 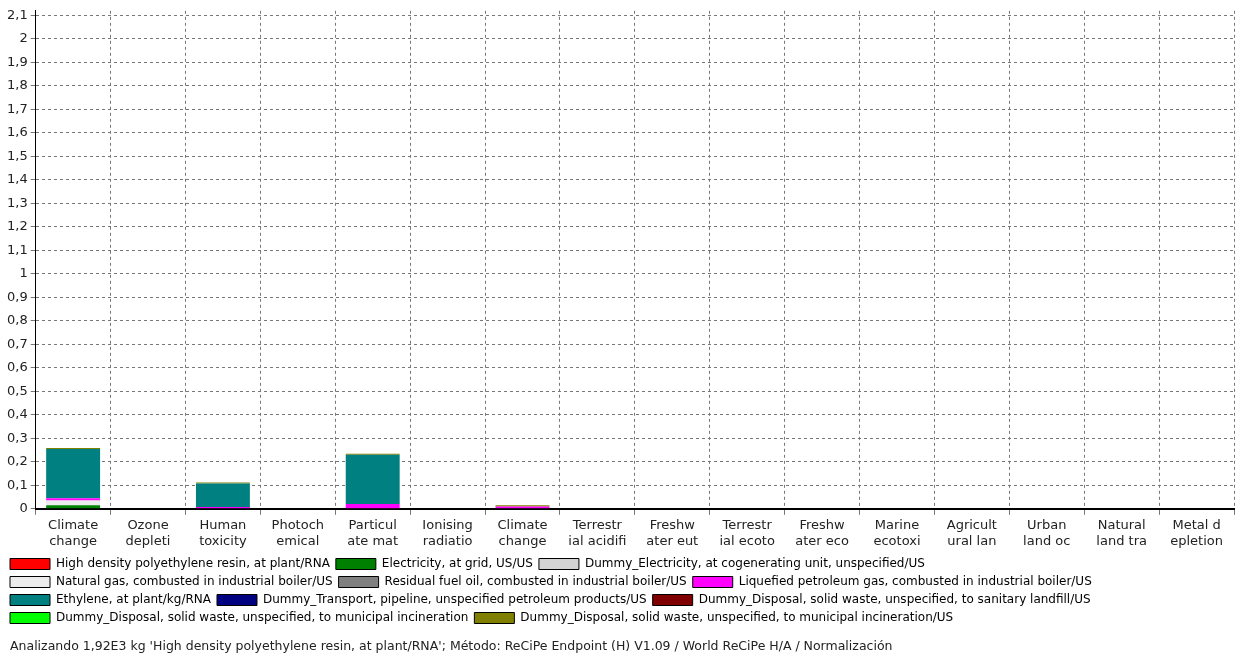 I want to click on x-tick-label: Photoch emical, so click(x=298, y=532).